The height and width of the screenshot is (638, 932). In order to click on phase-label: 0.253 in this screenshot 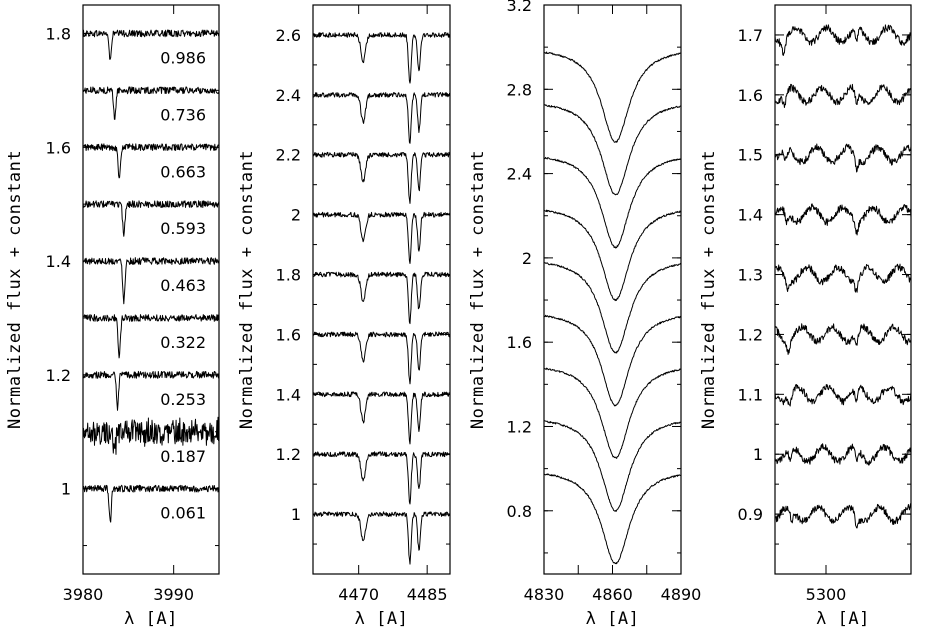, I will do `click(183, 399)`.